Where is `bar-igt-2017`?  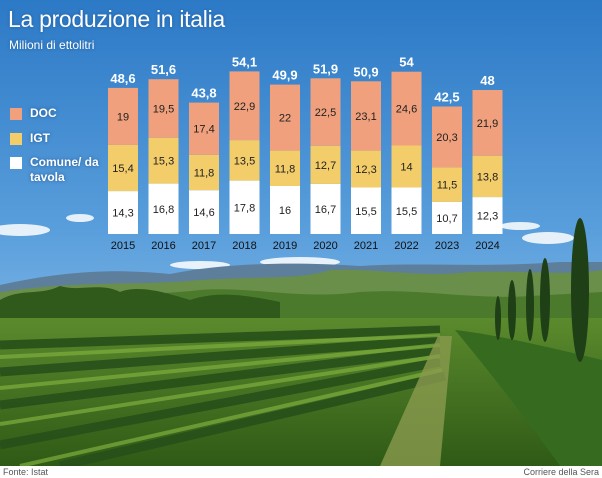
bar-igt-2017 is located at coordinates (204, 172).